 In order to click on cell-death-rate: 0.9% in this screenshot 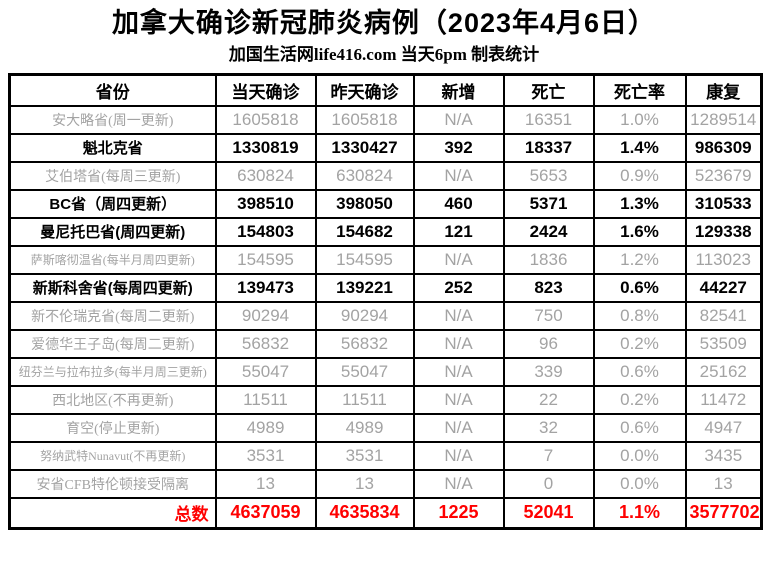, I will do `click(639, 175)`.